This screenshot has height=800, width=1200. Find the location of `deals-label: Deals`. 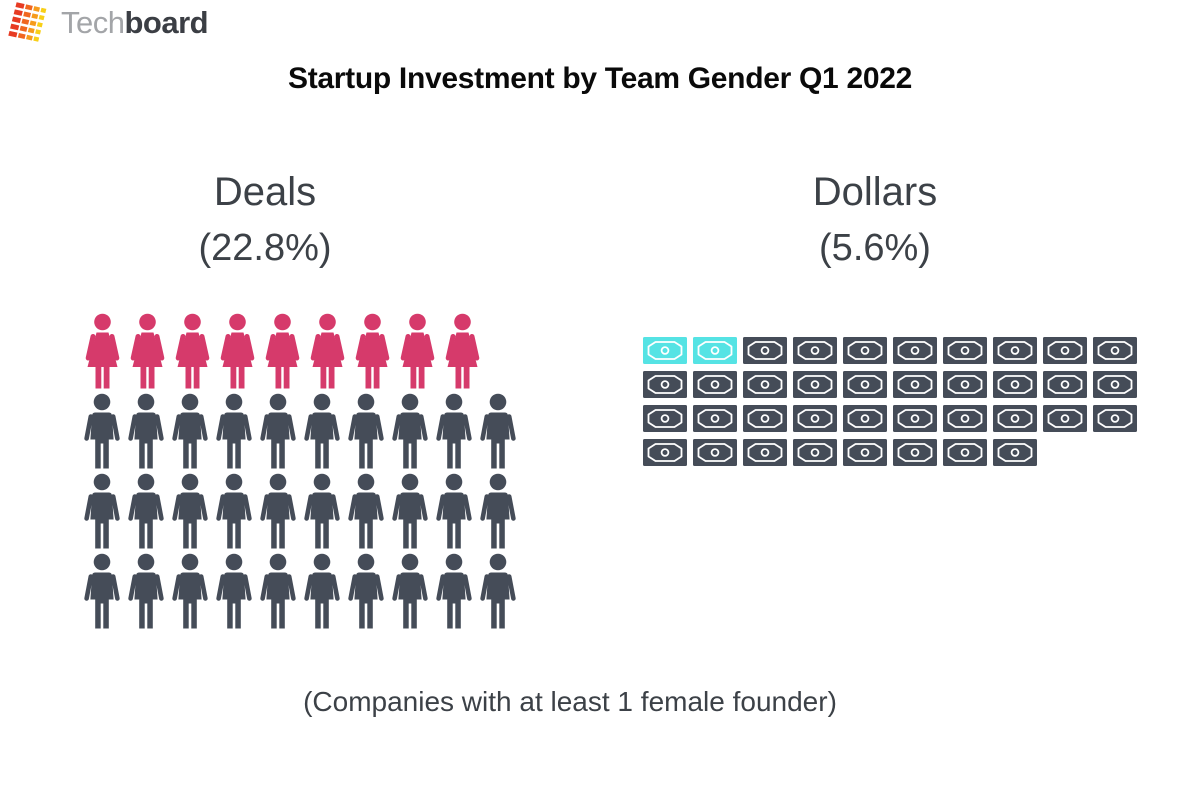

deals-label: Deals is located at coordinates (265, 192).